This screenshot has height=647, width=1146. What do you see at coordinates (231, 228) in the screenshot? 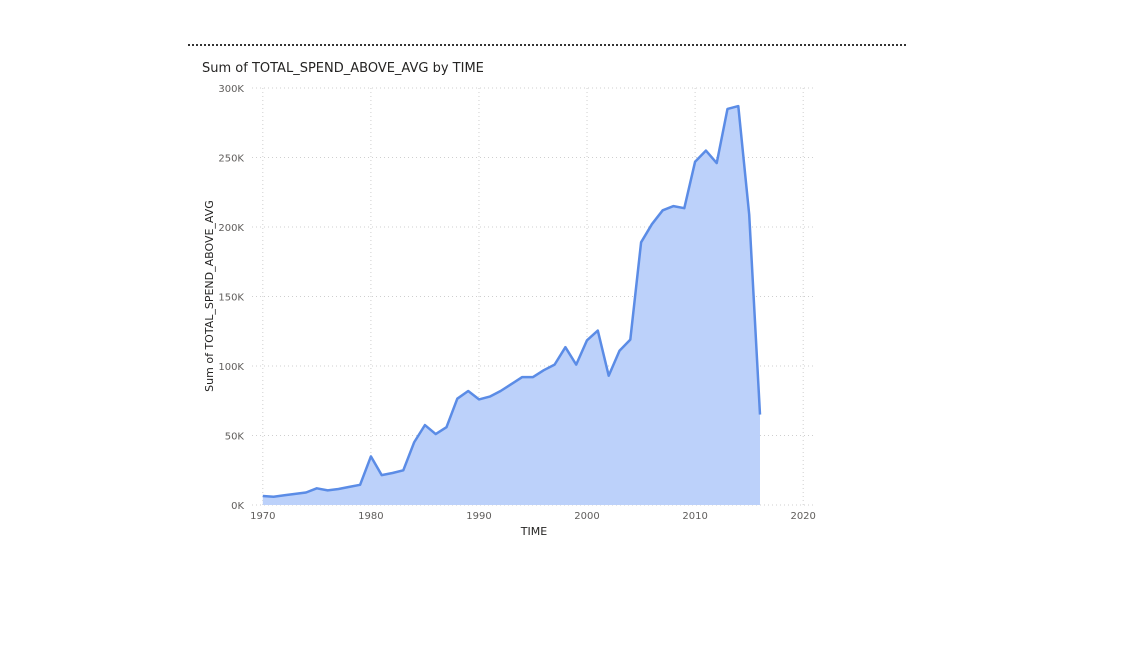
I see `y-tick-label: 200K` at bounding box center [231, 228].